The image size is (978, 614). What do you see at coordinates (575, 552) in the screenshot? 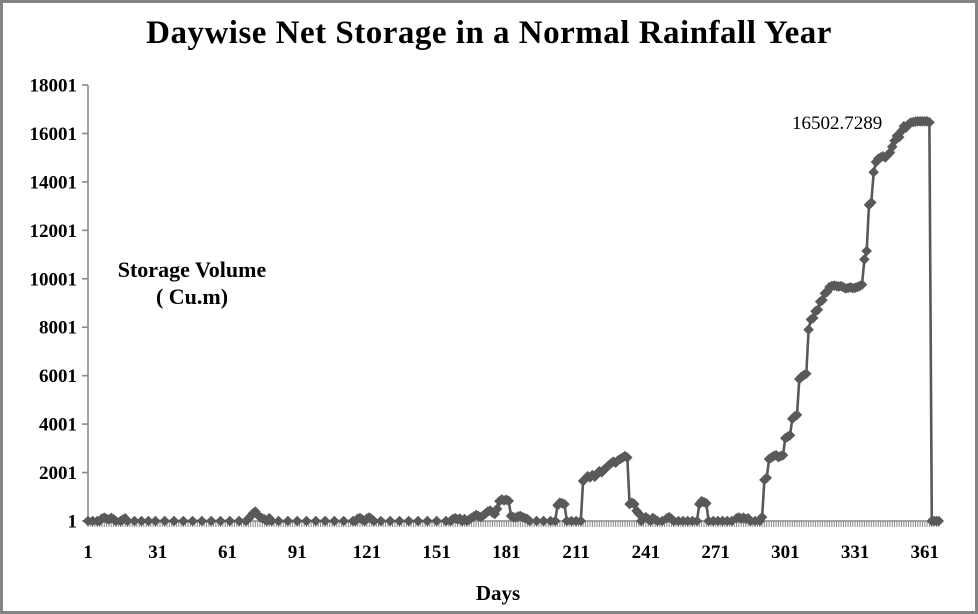
I see `svg-text: 211` at bounding box center [575, 552].